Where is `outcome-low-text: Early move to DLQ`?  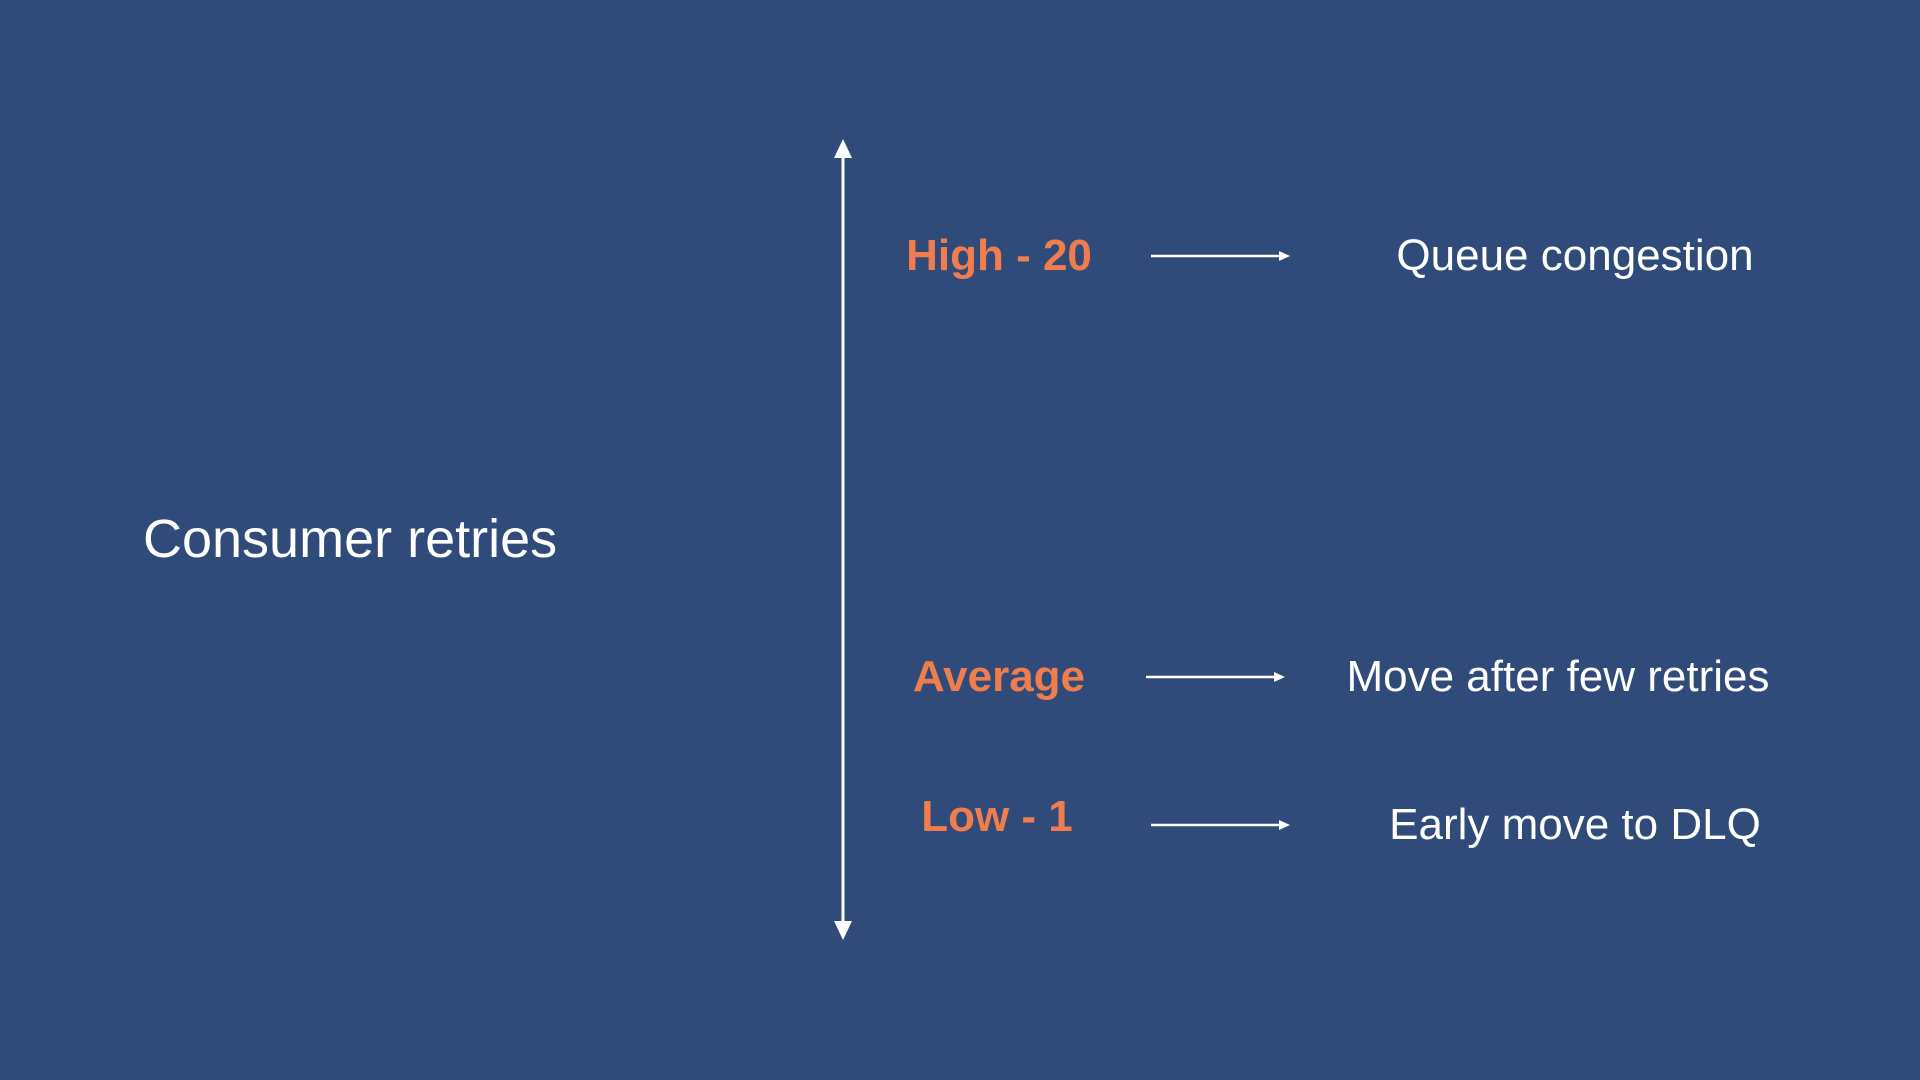 outcome-low-text: Early move to DLQ is located at coordinates (1575, 824).